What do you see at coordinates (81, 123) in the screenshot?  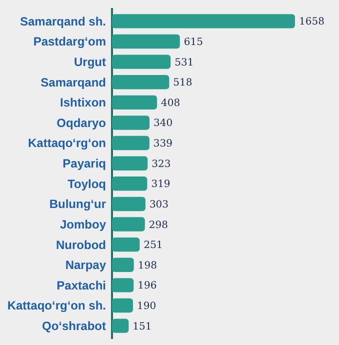 I see `y-tick-label: Oqdaryo` at bounding box center [81, 123].